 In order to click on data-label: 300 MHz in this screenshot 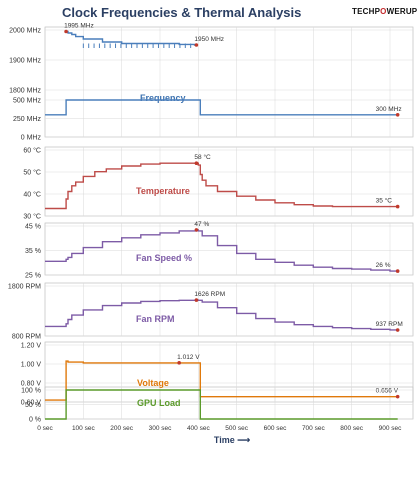, I will do `click(389, 109)`.